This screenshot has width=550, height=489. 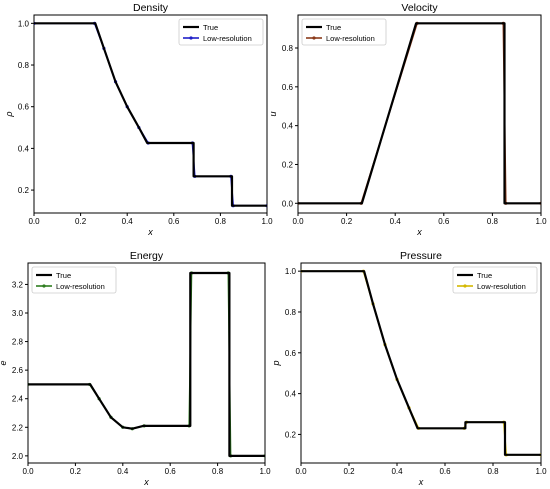 I want to click on energy-ytick-label: 3.2, so click(x=18, y=284).